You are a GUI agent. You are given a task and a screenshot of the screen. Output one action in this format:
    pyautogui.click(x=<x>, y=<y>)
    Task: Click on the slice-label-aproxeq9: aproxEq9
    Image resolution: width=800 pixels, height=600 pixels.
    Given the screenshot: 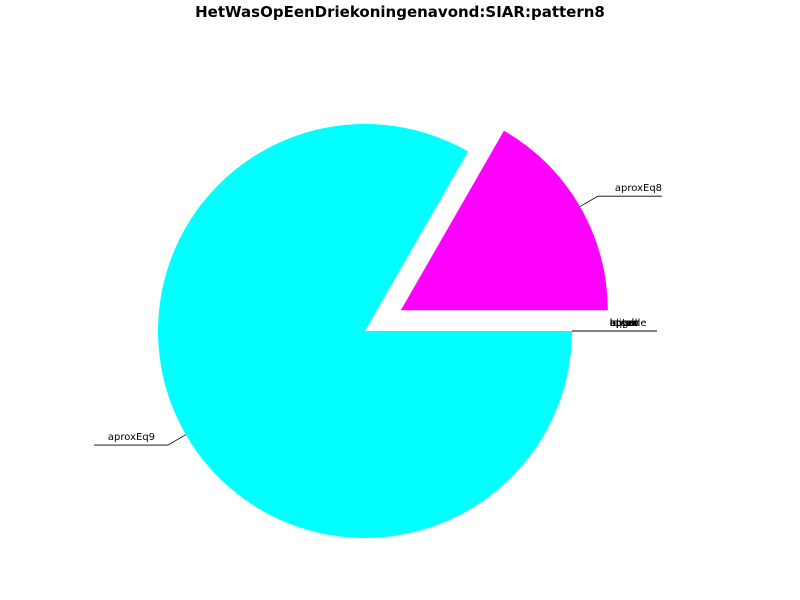 What is the action you would take?
    pyautogui.click(x=131, y=437)
    